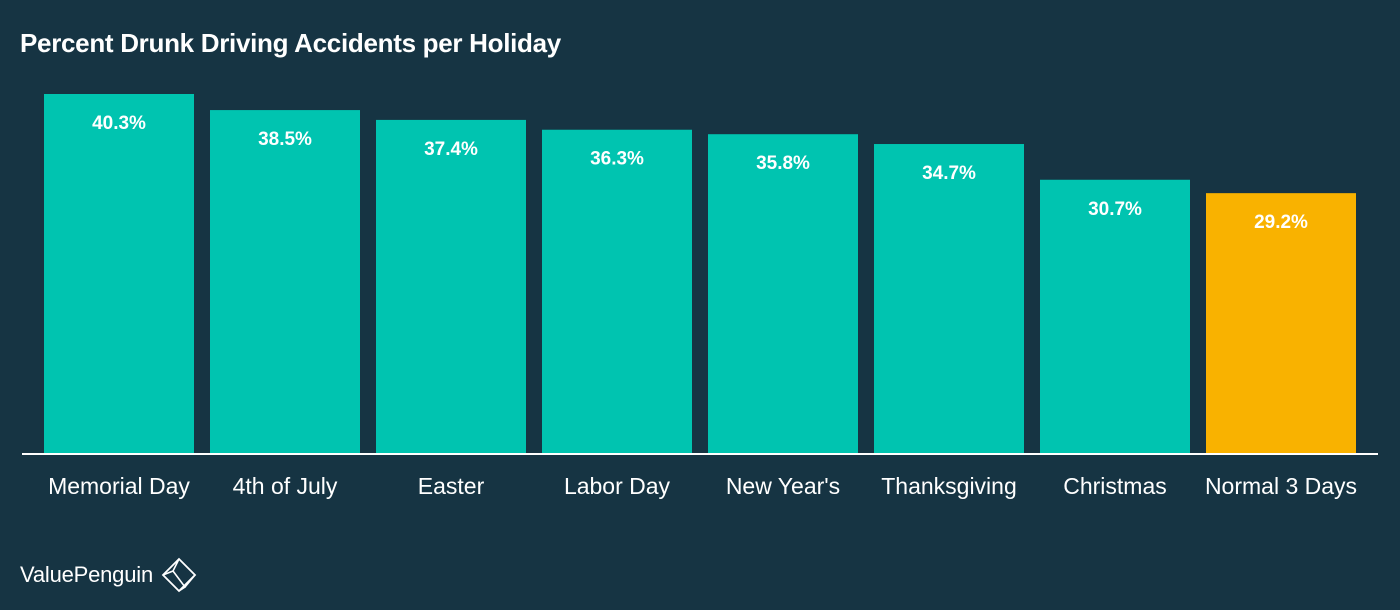 This screenshot has height=610, width=1400. I want to click on data-label: 34.7%, so click(949, 173).